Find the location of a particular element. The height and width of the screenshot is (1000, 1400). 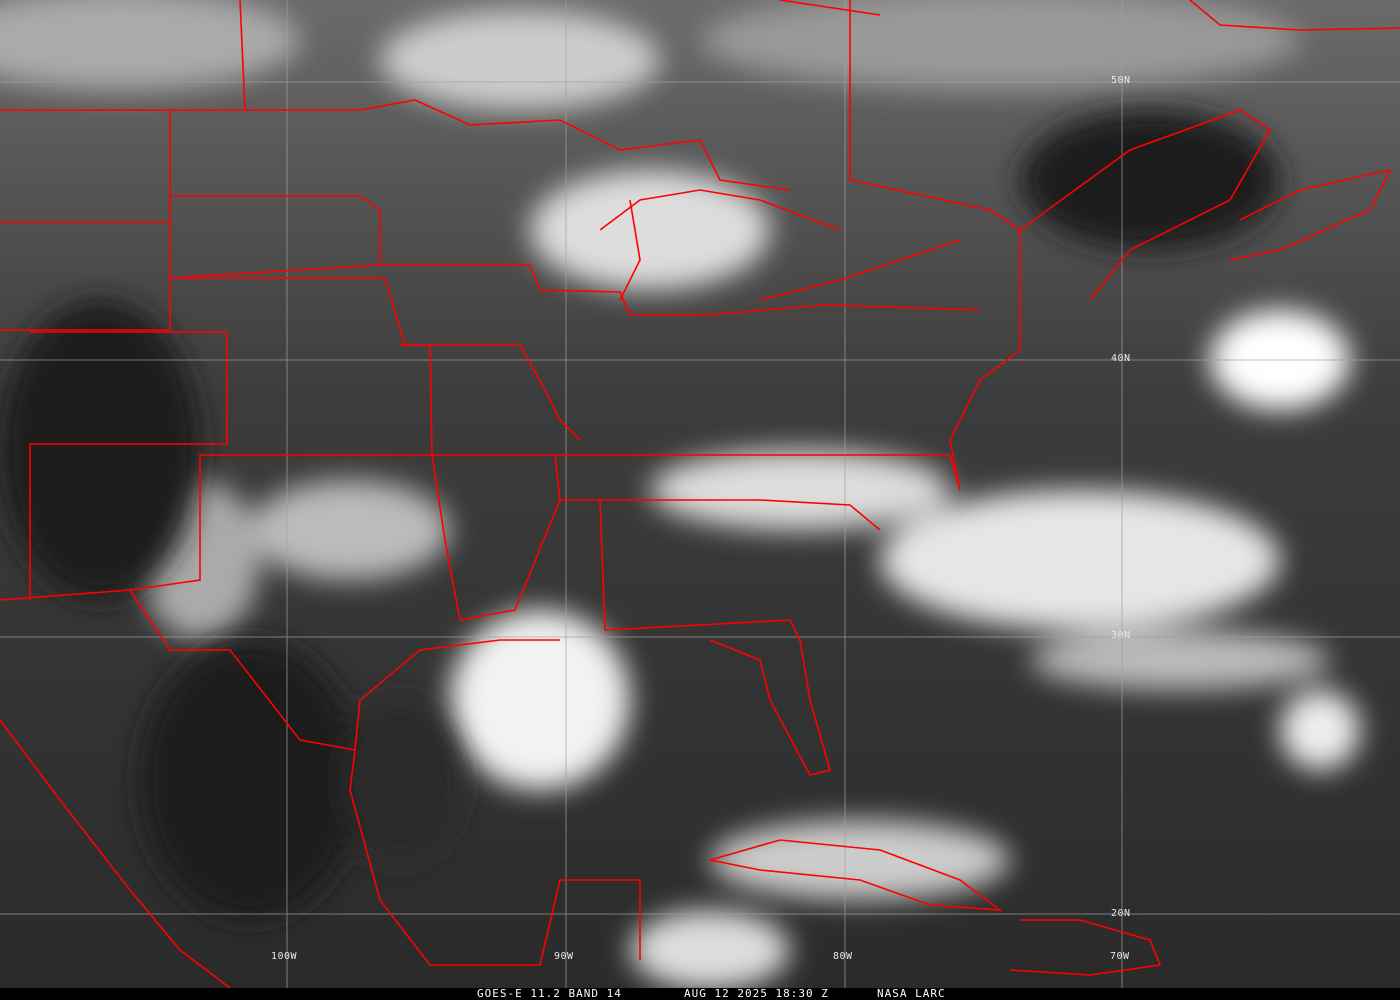

lon-label-100w: 100W is located at coordinates (284, 956).